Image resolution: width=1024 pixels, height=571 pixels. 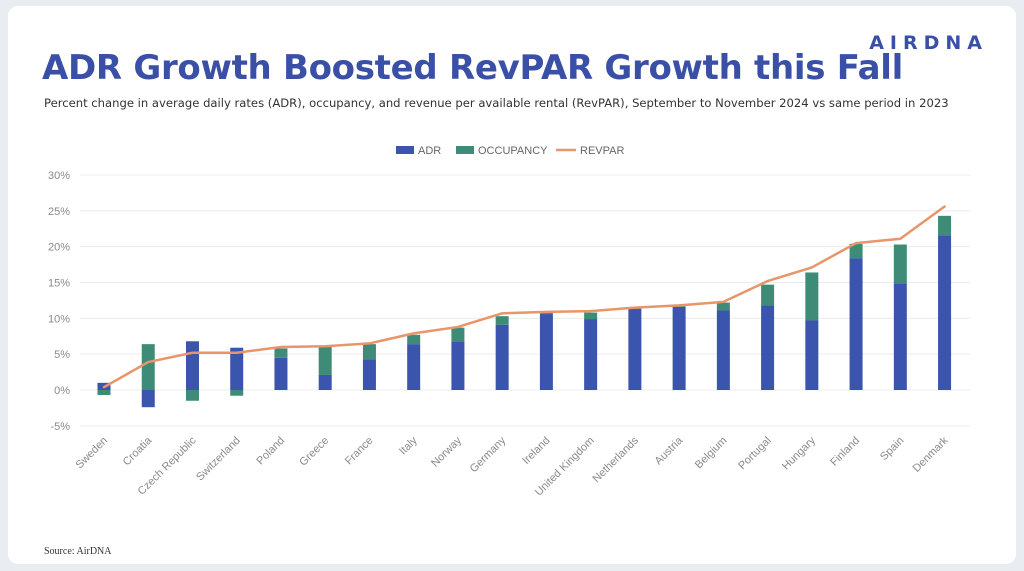 I want to click on y-tick-label: 20%, so click(x=59, y=248).